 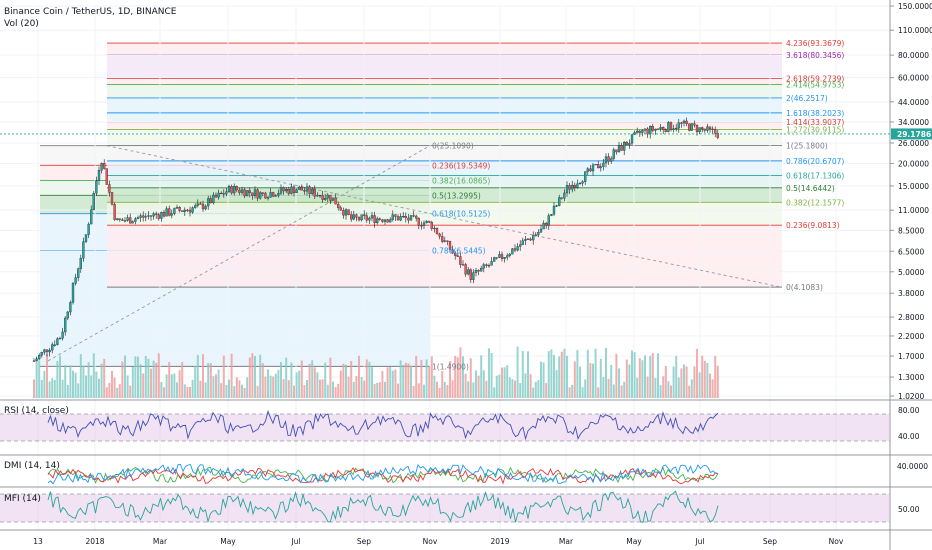 What do you see at coordinates (911, 356) in the screenshot?
I see `price-tick-label: 1.7000` at bounding box center [911, 356].